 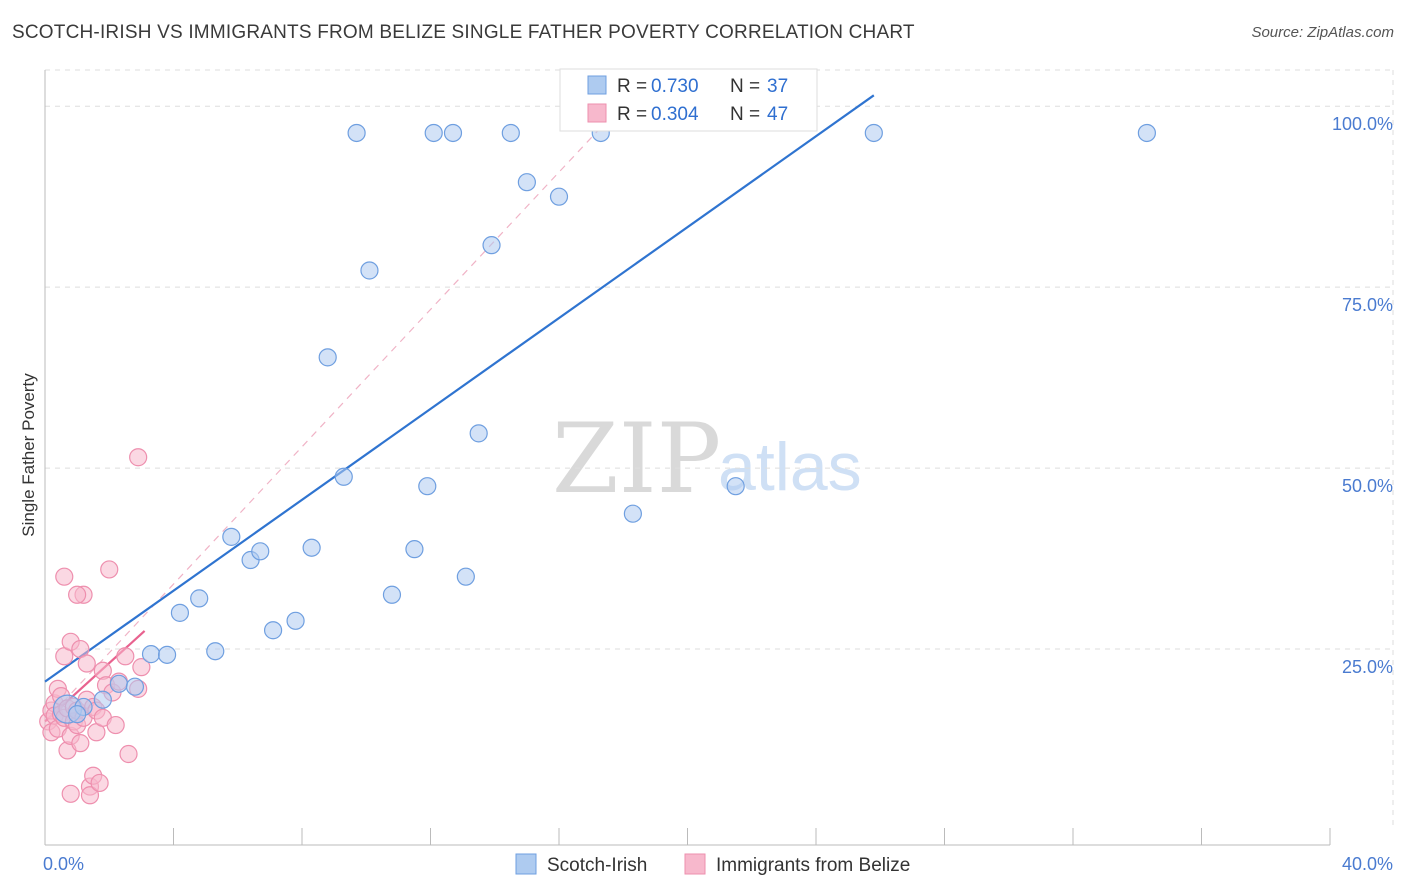 What do you see at coordinates (95, 626) in the screenshot?
I see `belize-points` at bounding box center [95, 626].